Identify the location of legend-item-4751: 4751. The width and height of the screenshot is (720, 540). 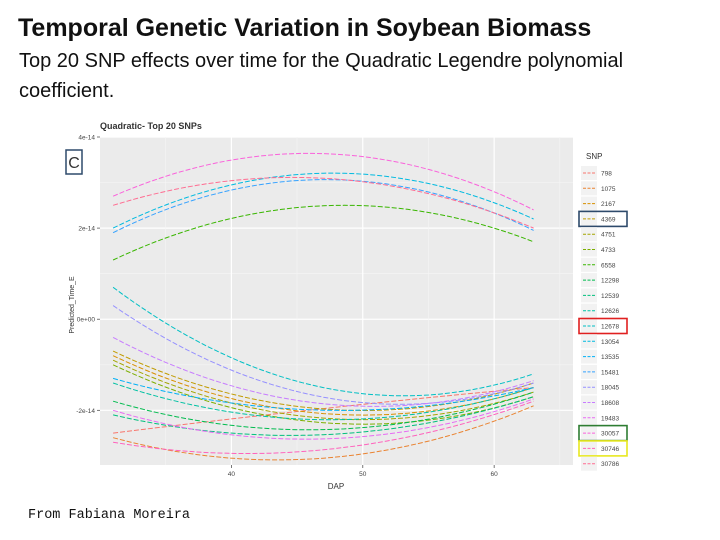
(598, 234).